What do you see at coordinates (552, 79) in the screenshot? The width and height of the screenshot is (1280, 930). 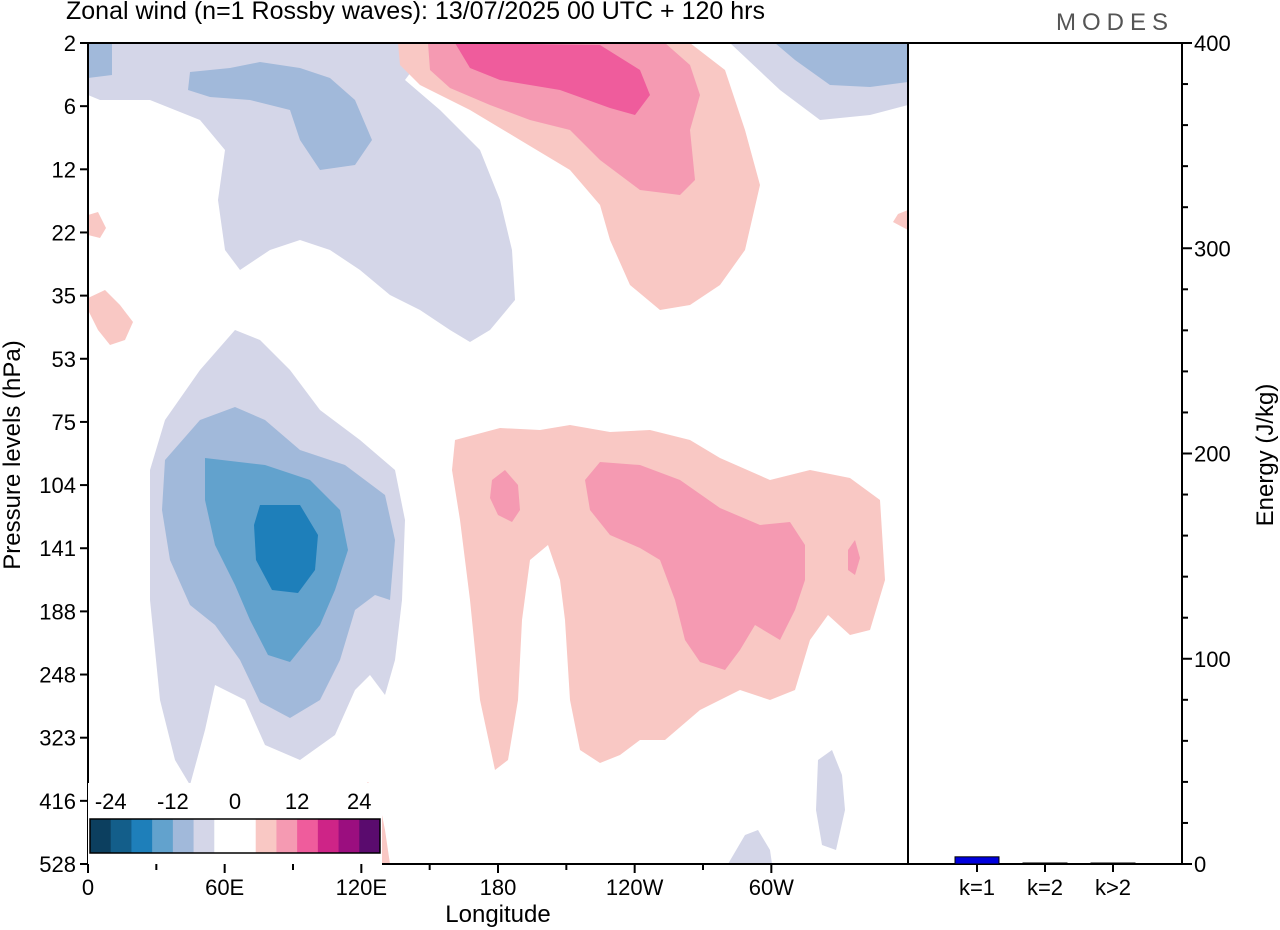 I see `contour-pos-upper-strong` at bounding box center [552, 79].